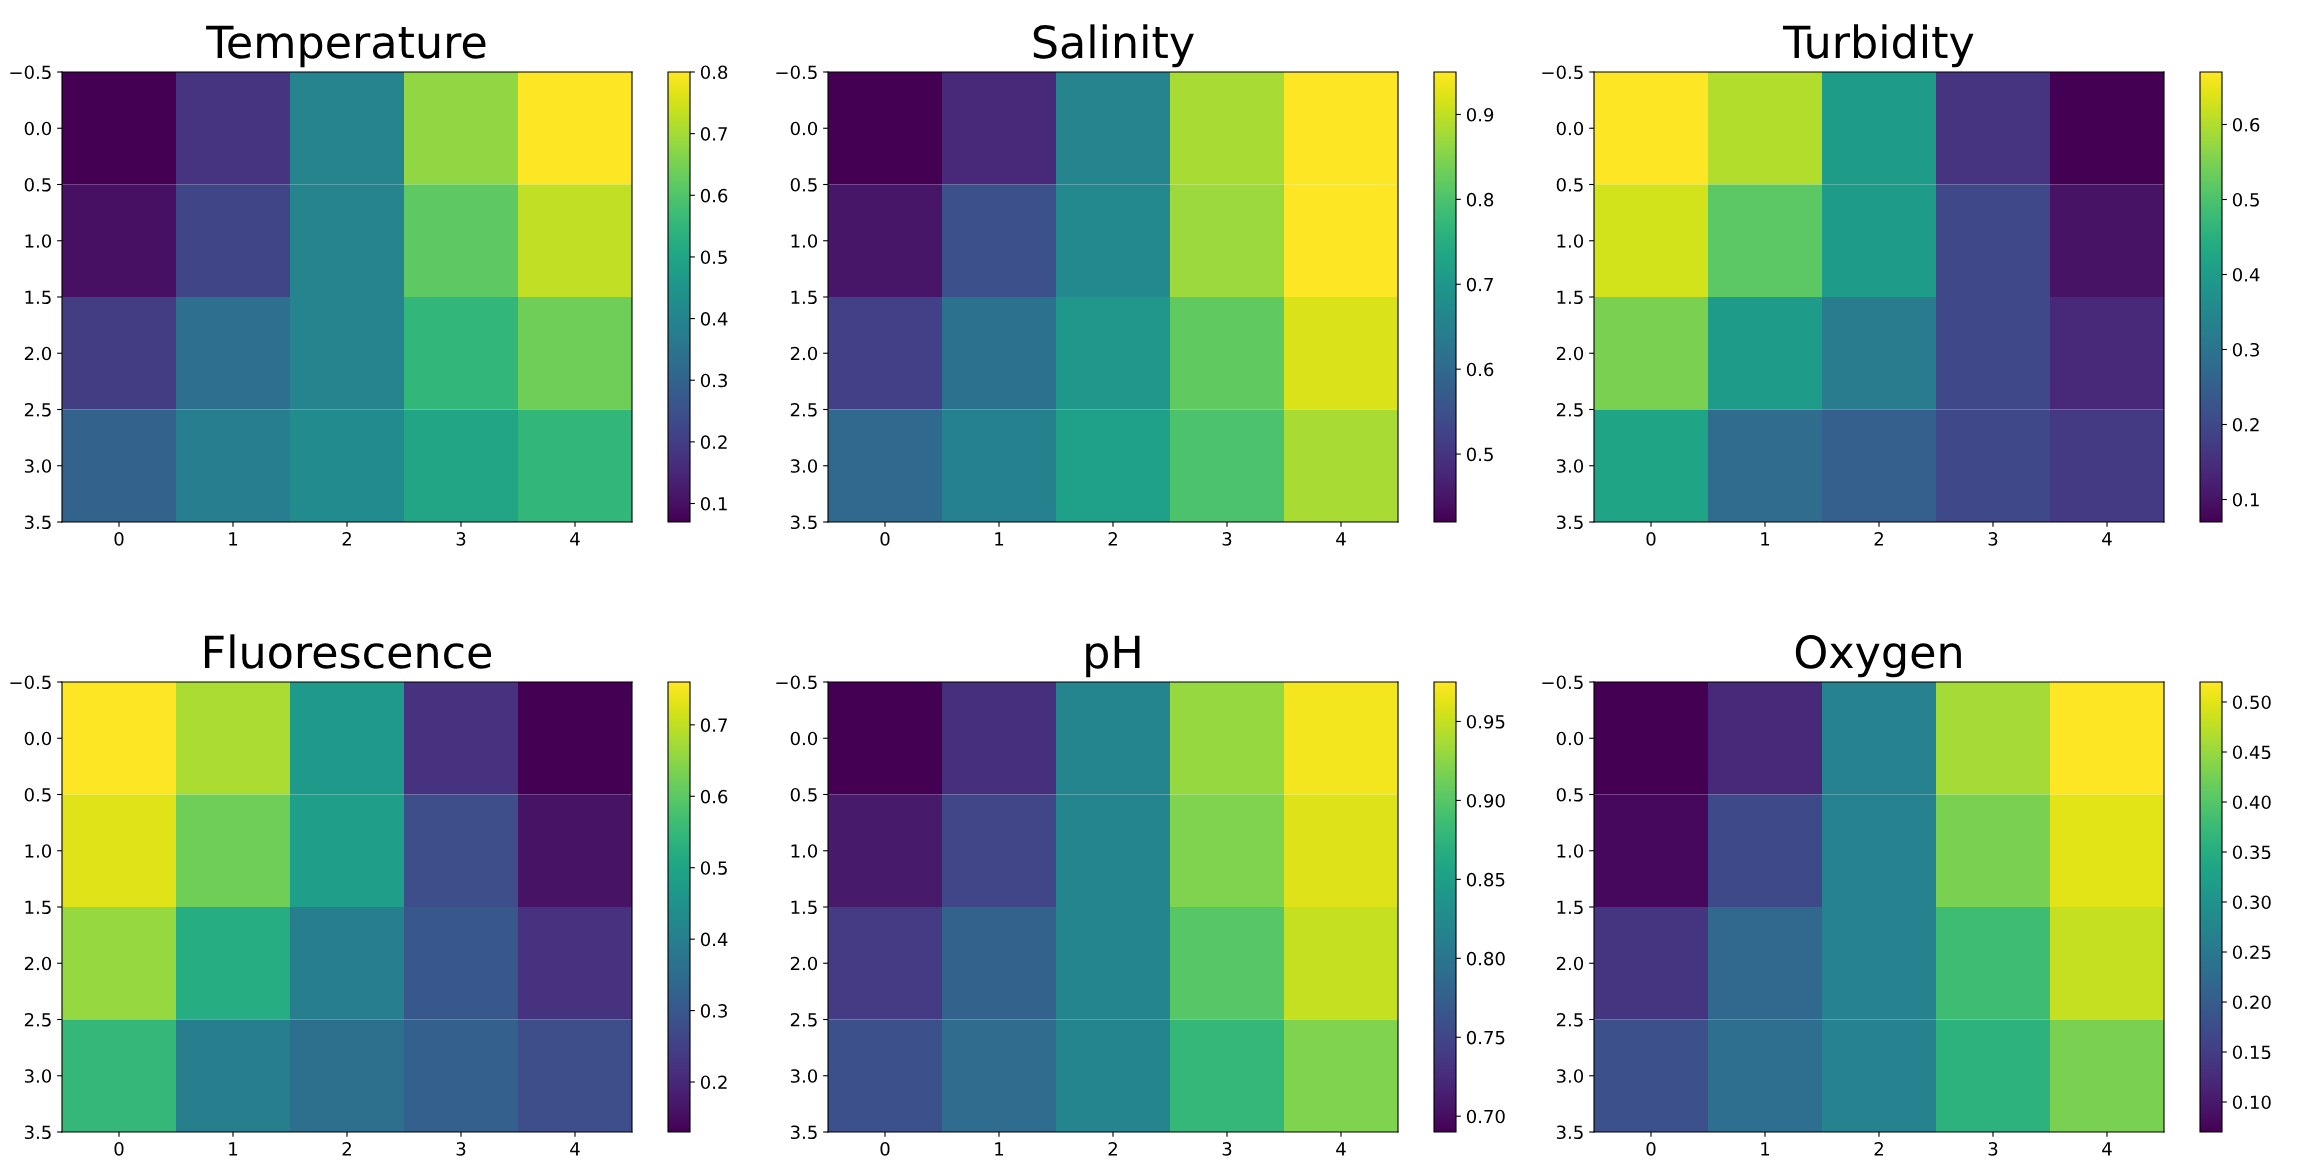 Image resolution: width=2300 pixels, height=1168 pixels. I want to click on chart-title: pH, so click(1113, 656).